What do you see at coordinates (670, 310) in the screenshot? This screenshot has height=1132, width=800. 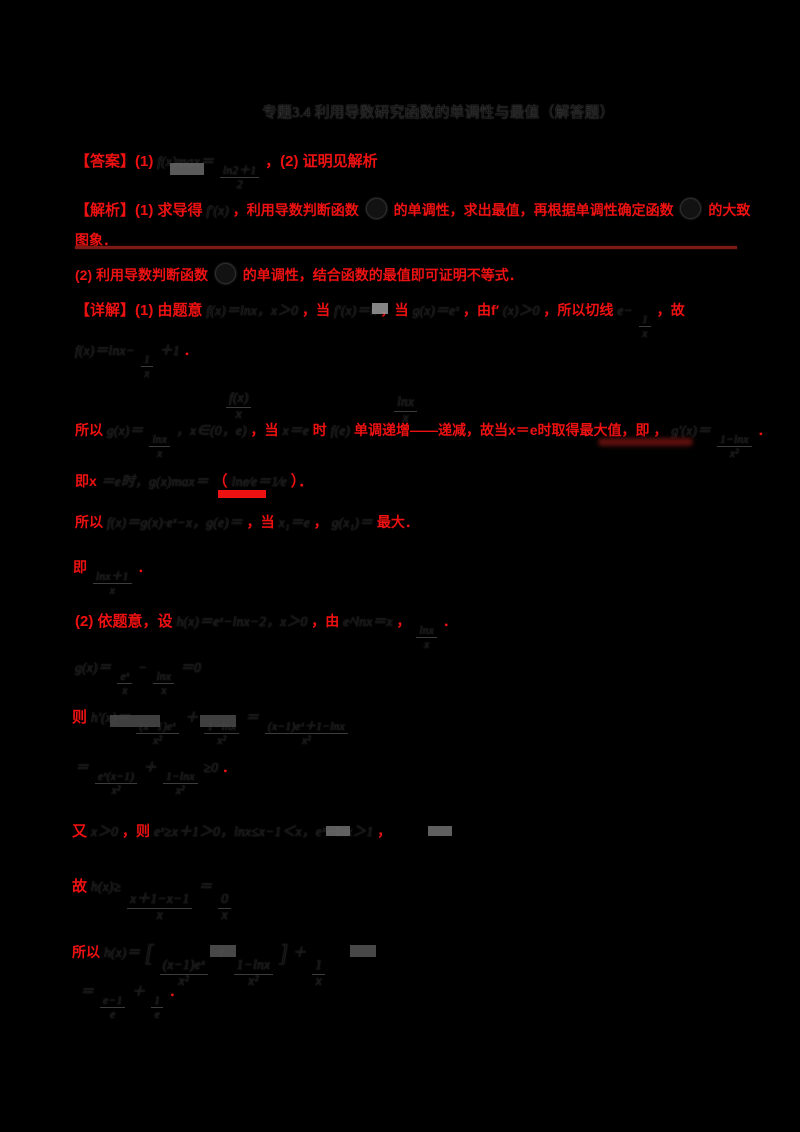 I see `detail-text-6: ，故` at bounding box center [670, 310].